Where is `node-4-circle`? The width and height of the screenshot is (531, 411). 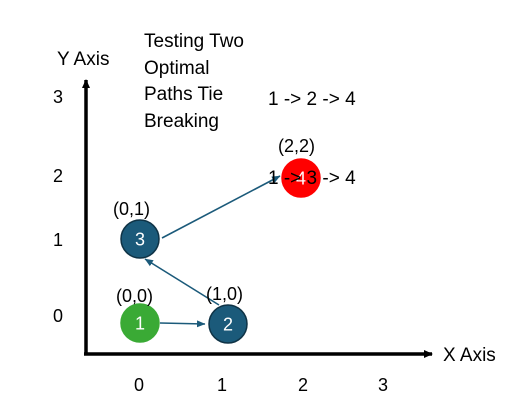 node-4-circle is located at coordinates (301, 178).